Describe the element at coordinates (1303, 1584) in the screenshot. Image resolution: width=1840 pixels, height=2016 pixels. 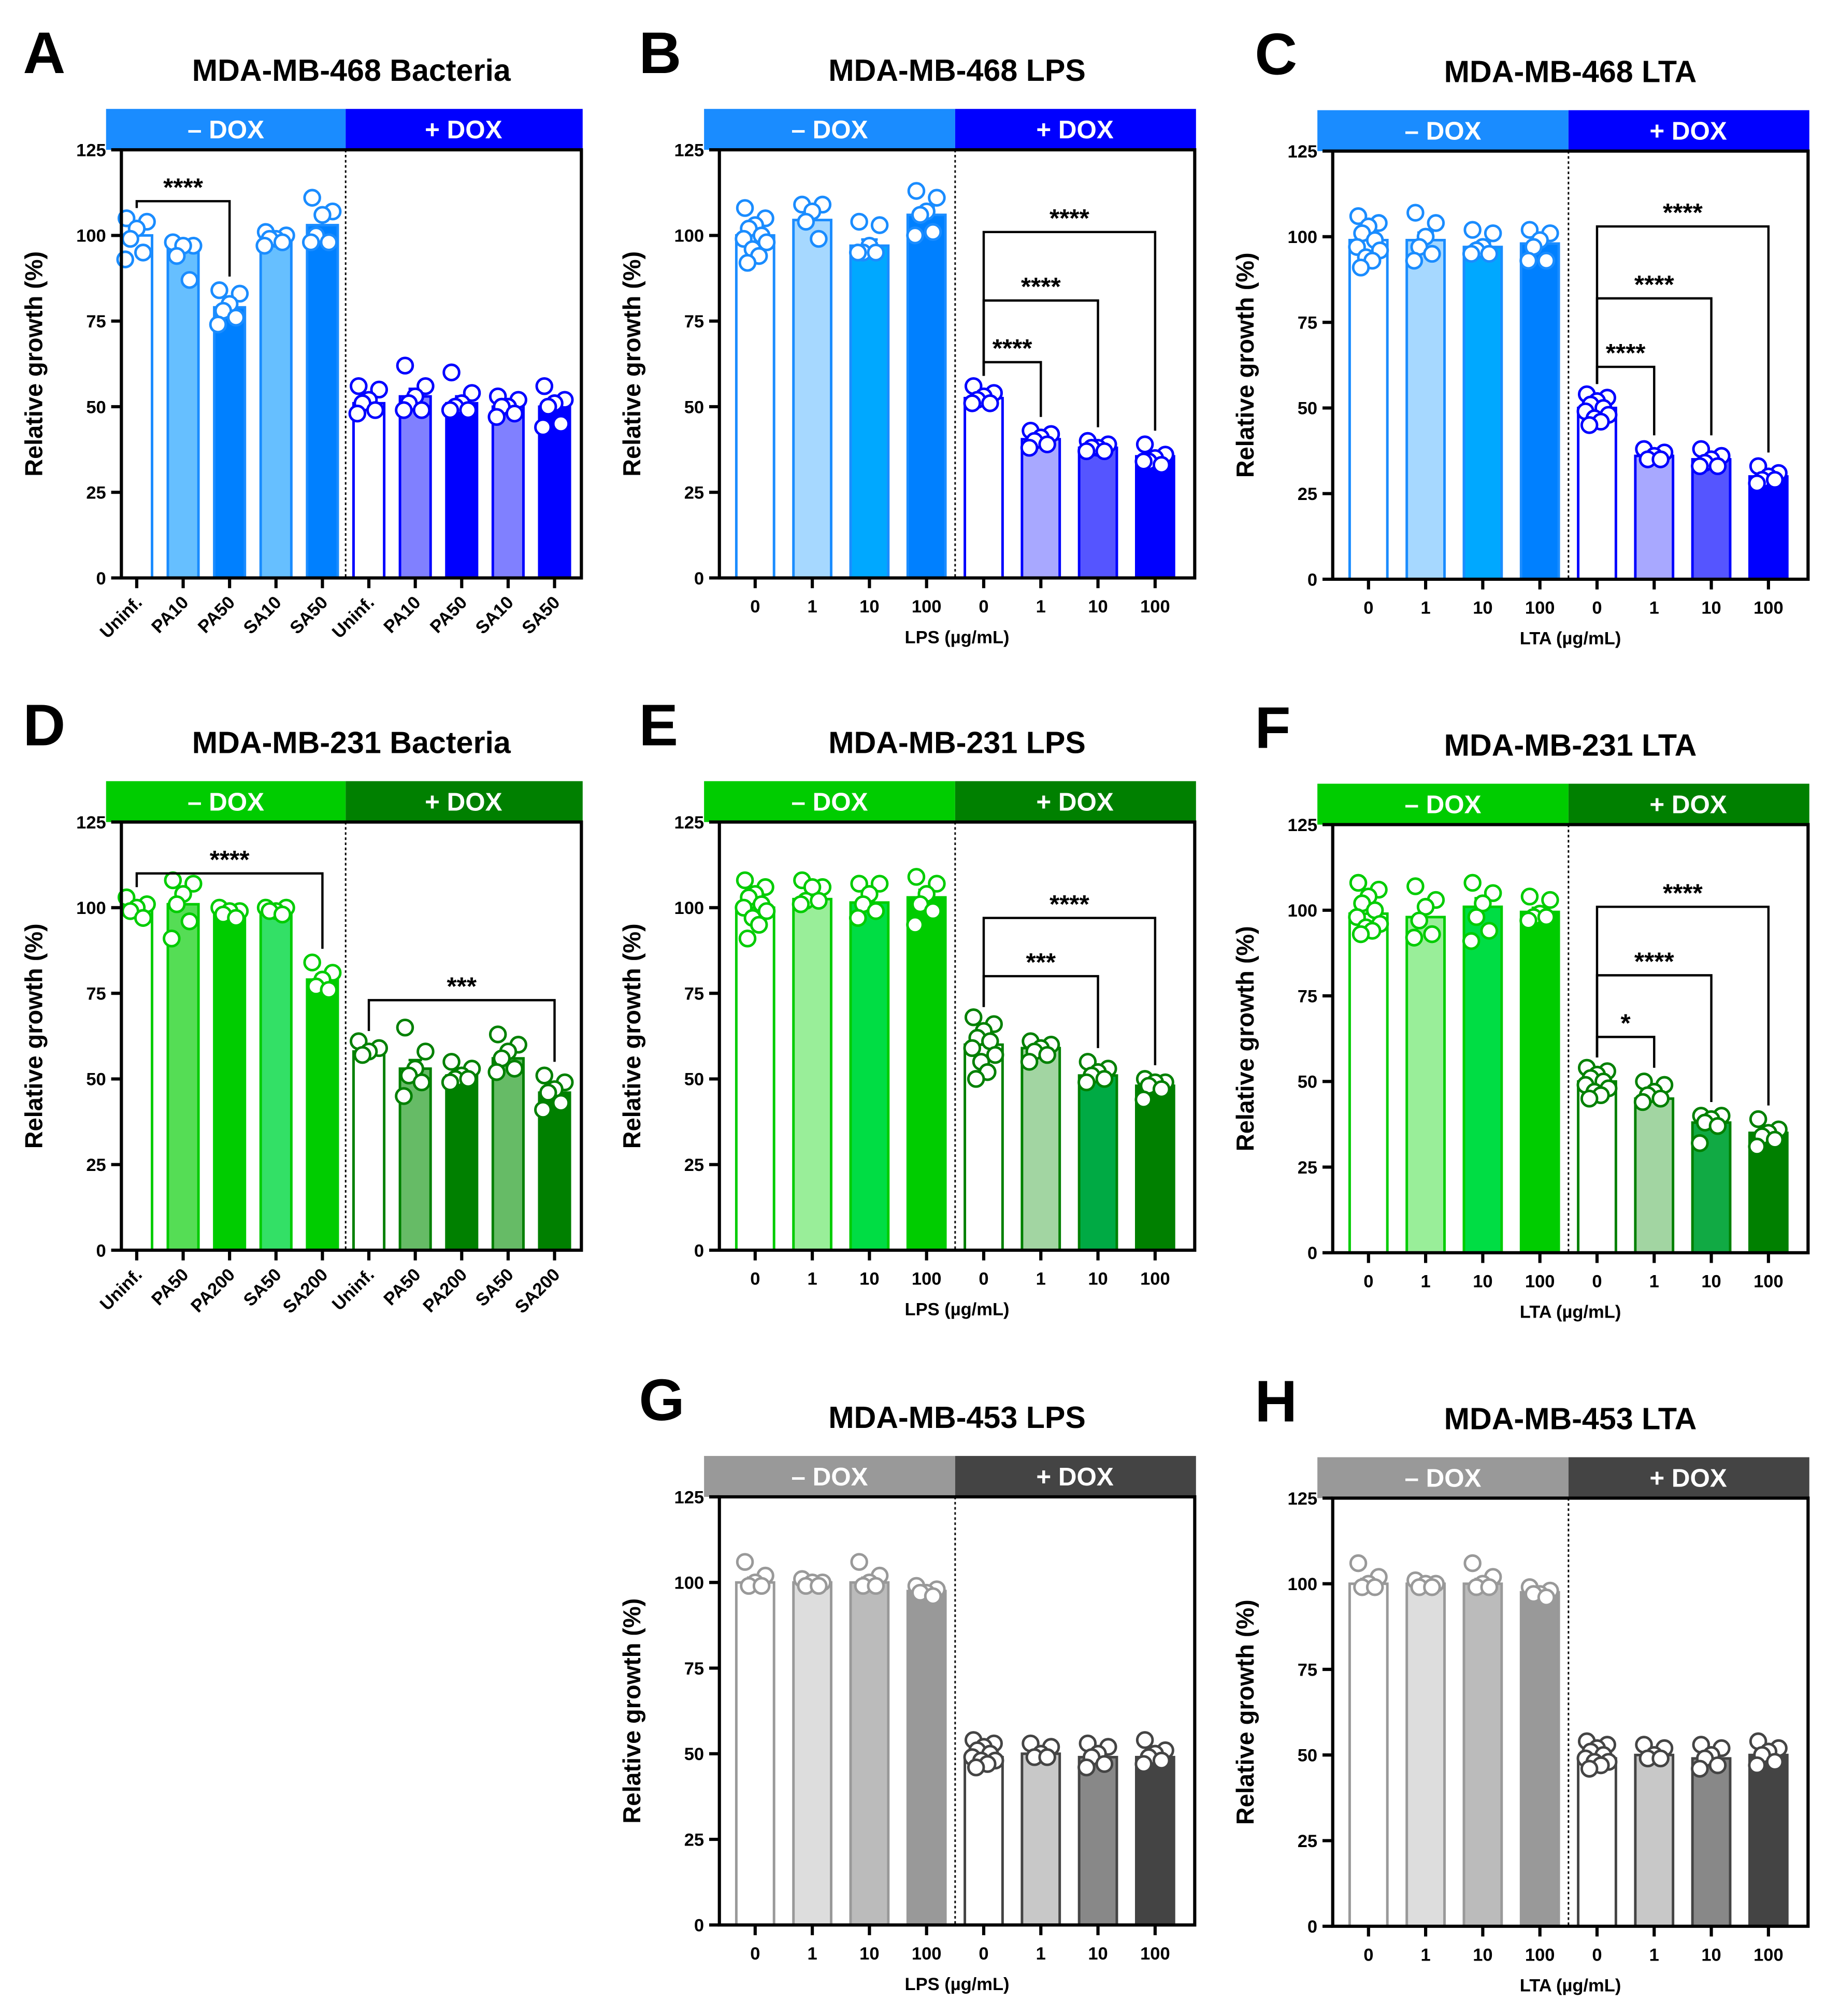
I see `y-tick-label: 100` at that location.